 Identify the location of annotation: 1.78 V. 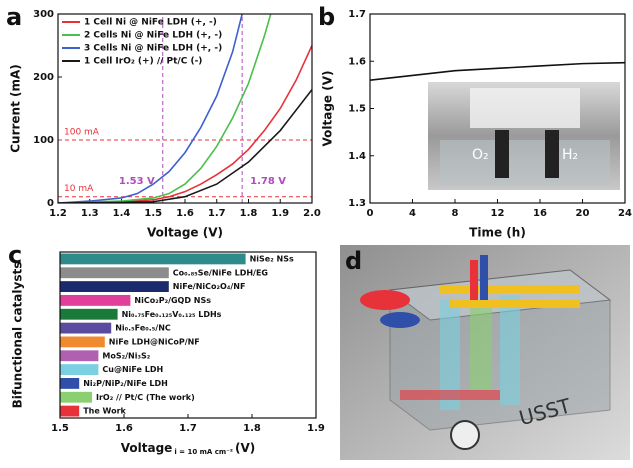
(268, 181).